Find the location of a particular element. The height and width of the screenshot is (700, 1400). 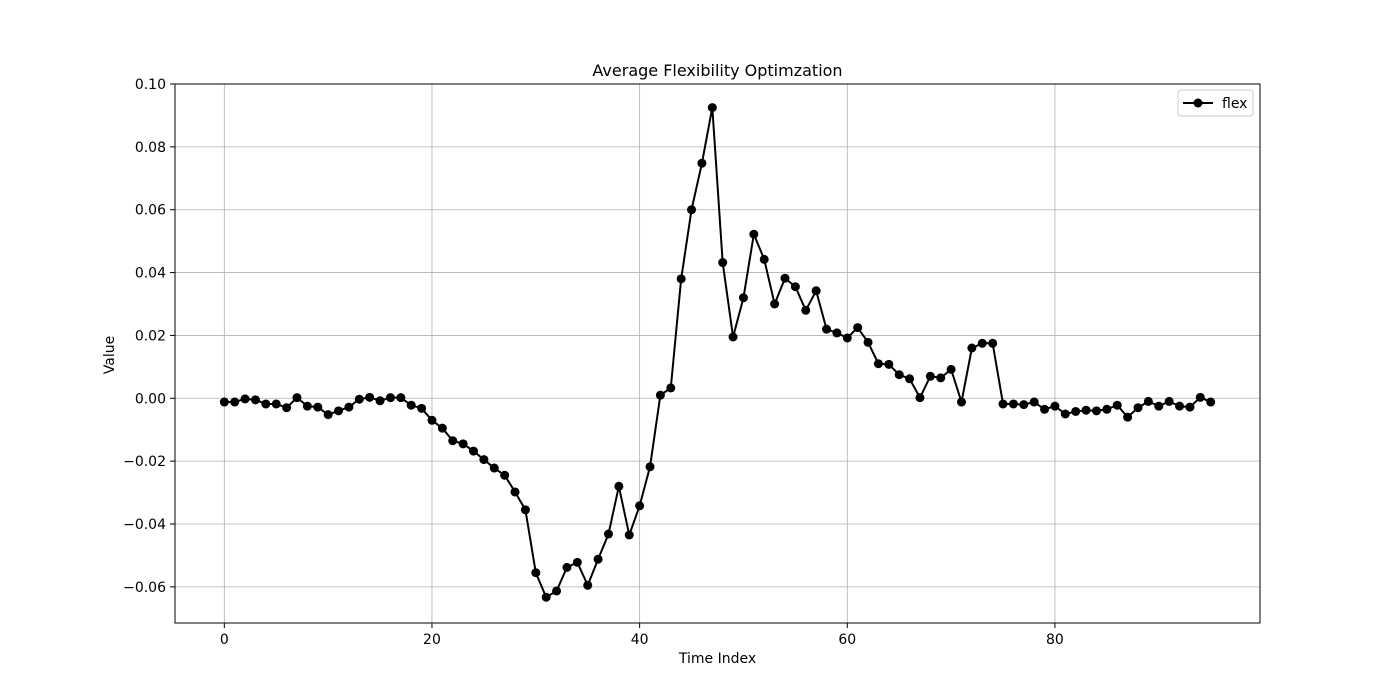

legend-marker-swatch is located at coordinates (1198, 103).